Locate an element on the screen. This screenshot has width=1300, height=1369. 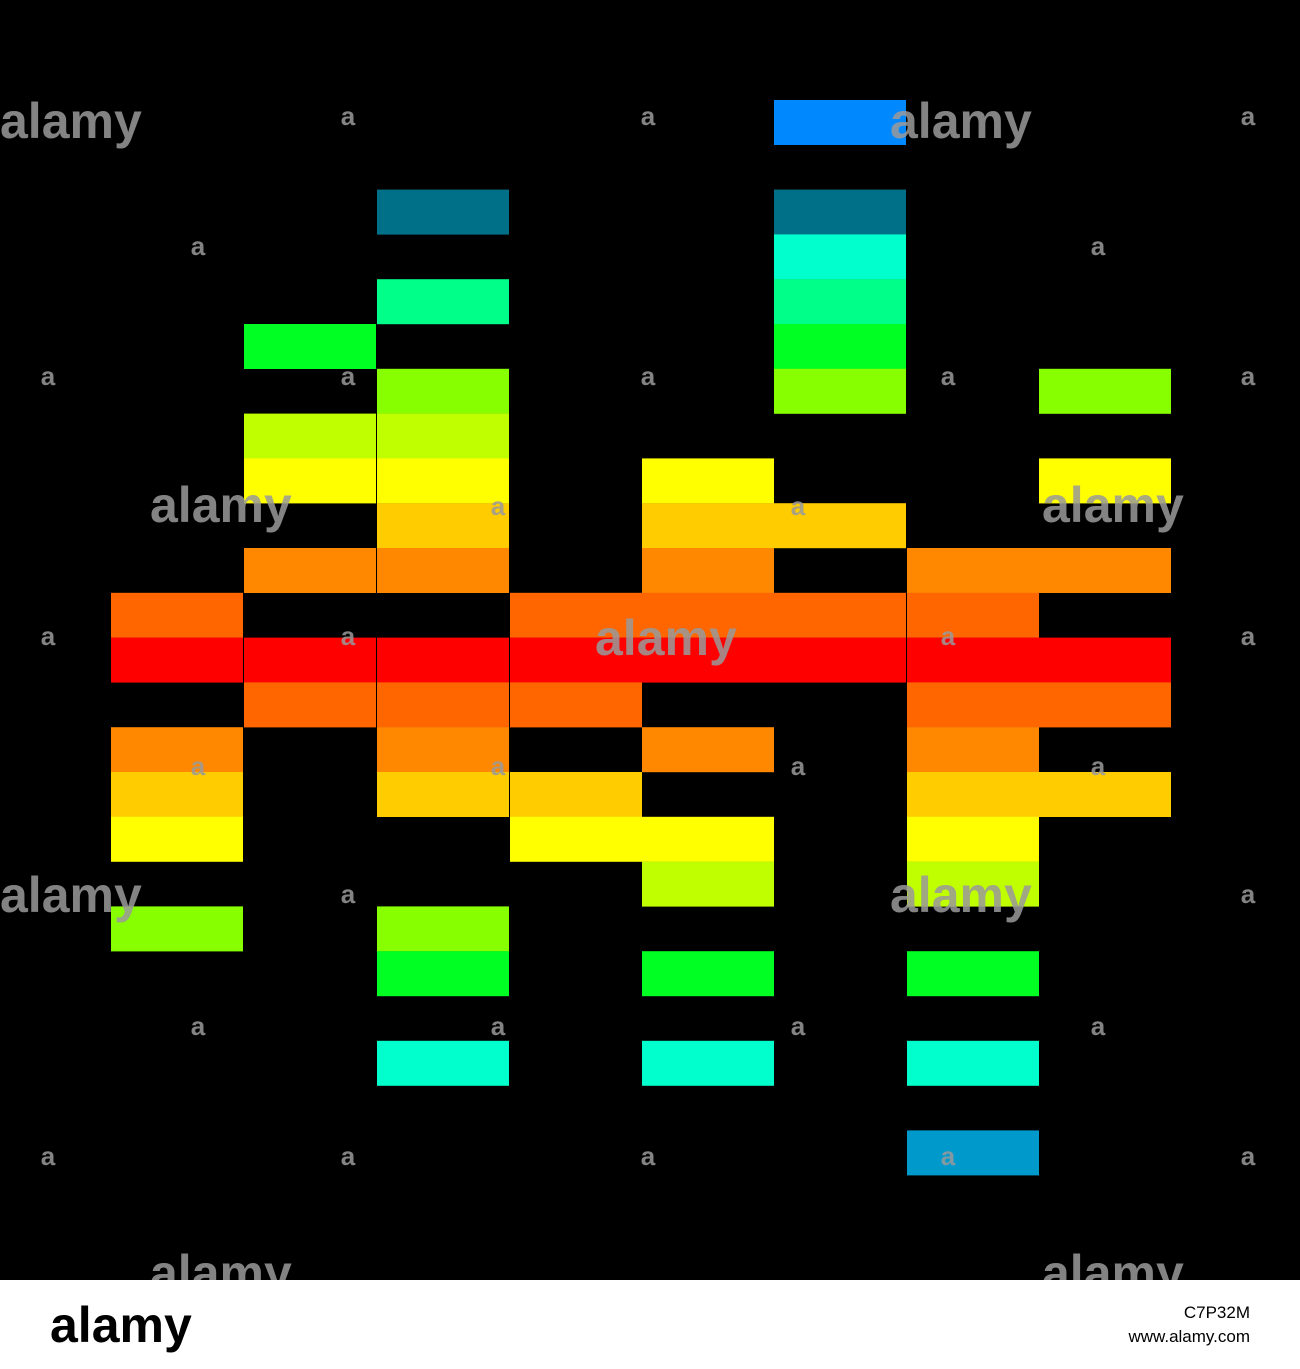
footer-logo: alamy is located at coordinates (121, 1325).